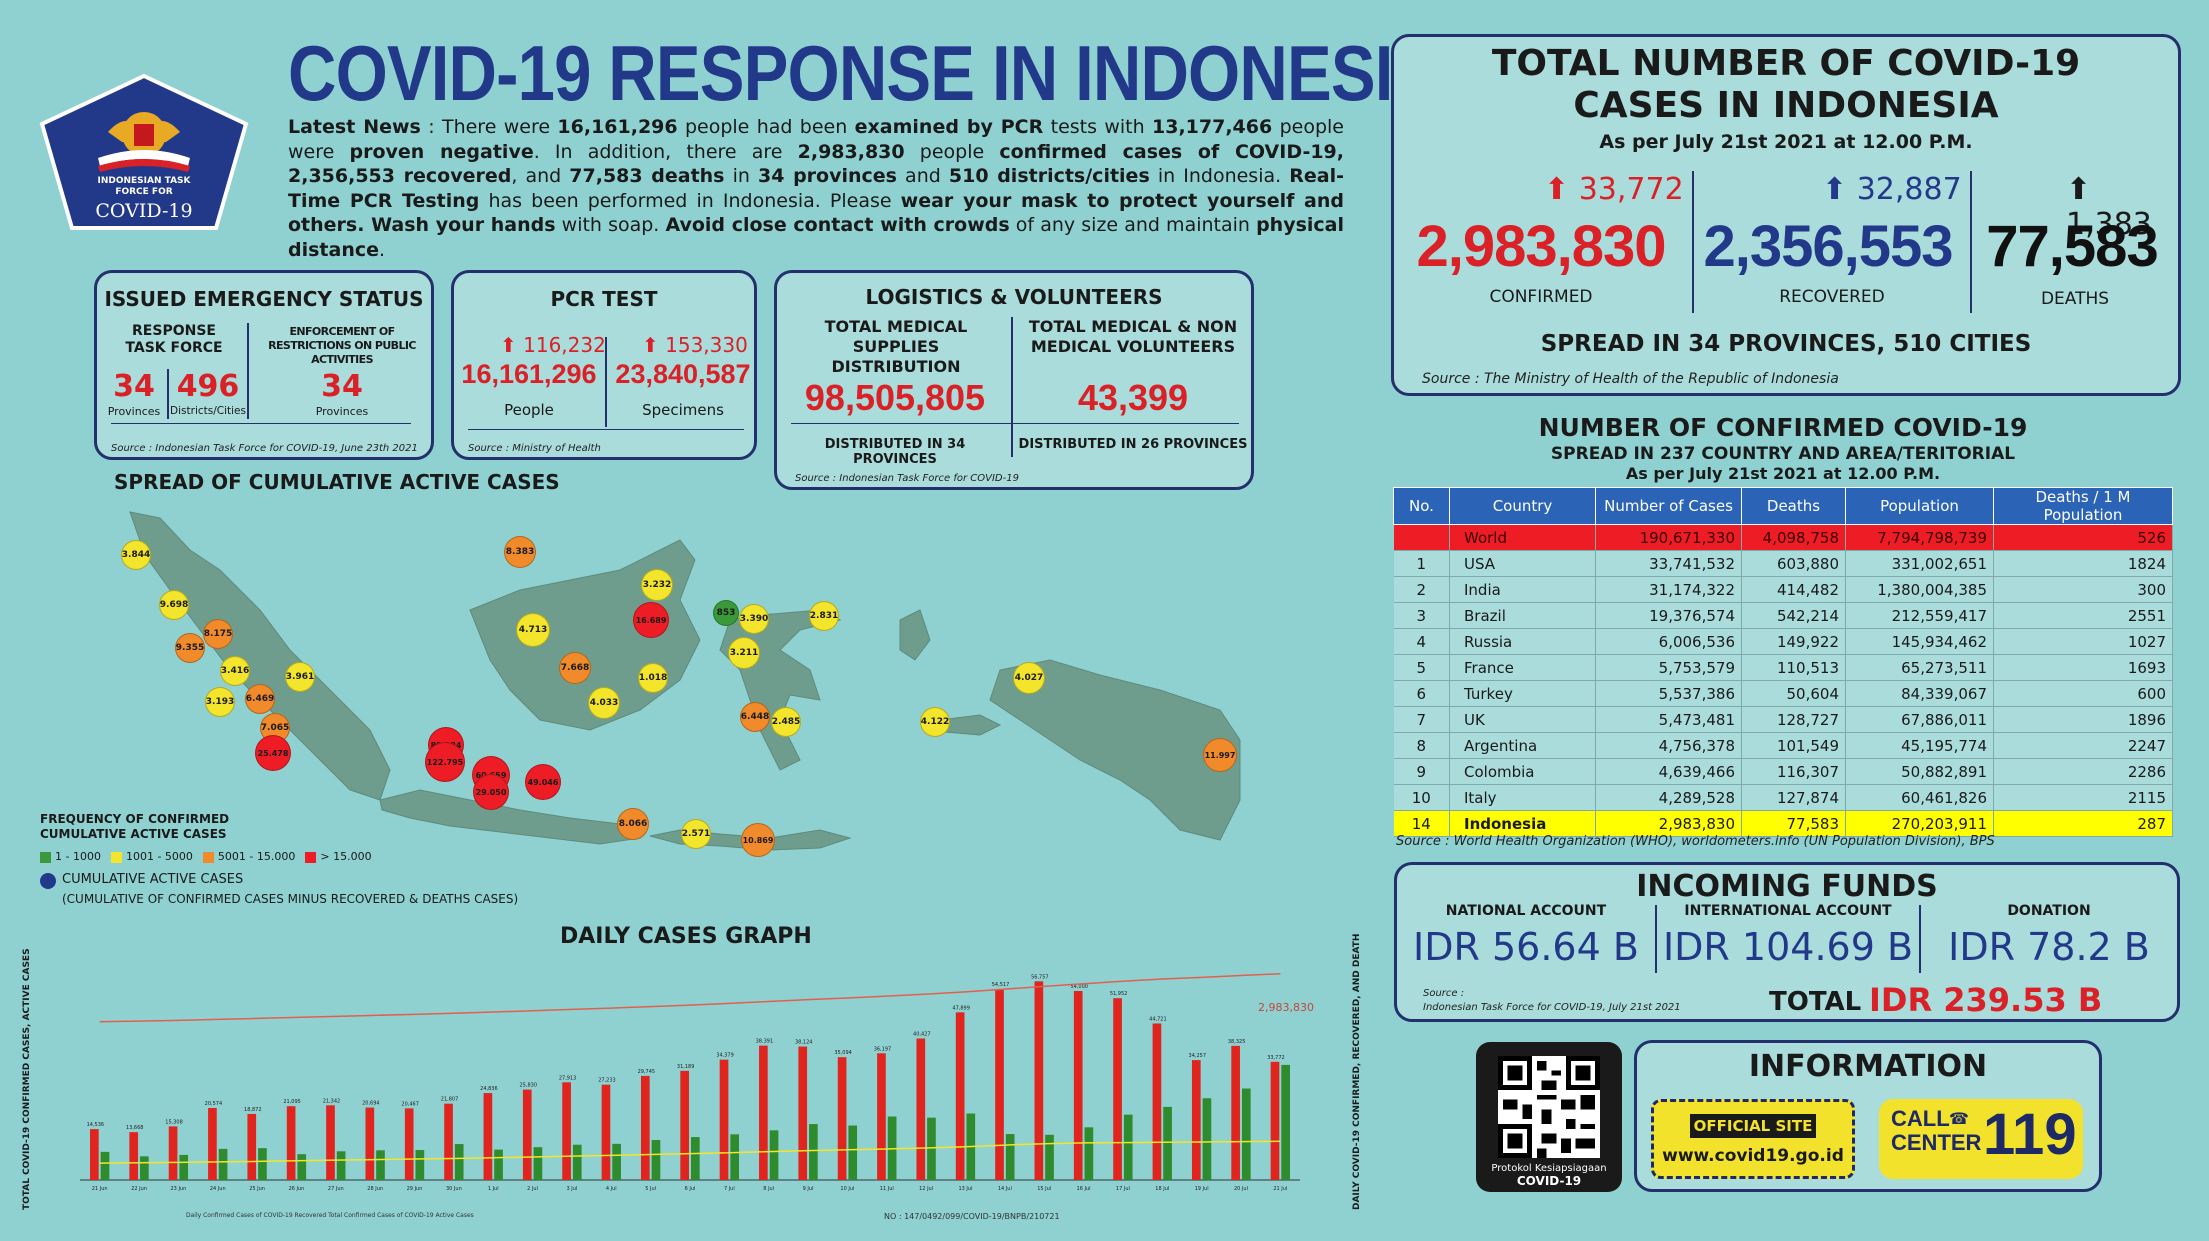 The image size is (2209, 1241). What do you see at coordinates (895, 397) in the screenshot?
I see `supplies-value: 98,505,805` at bounding box center [895, 397].